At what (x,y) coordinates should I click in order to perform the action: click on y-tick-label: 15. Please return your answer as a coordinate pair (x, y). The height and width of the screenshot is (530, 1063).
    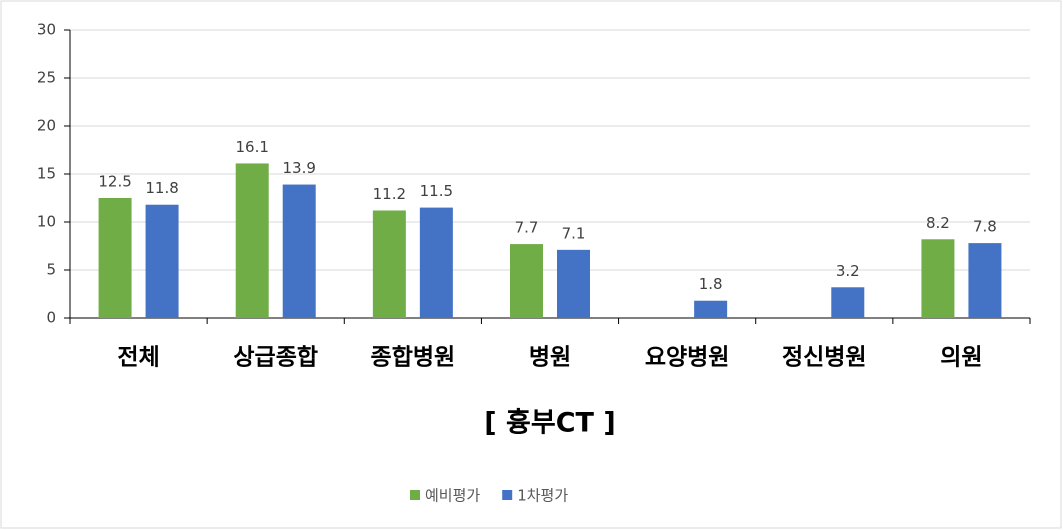
    Looking at the image, I should click on (46, 174).